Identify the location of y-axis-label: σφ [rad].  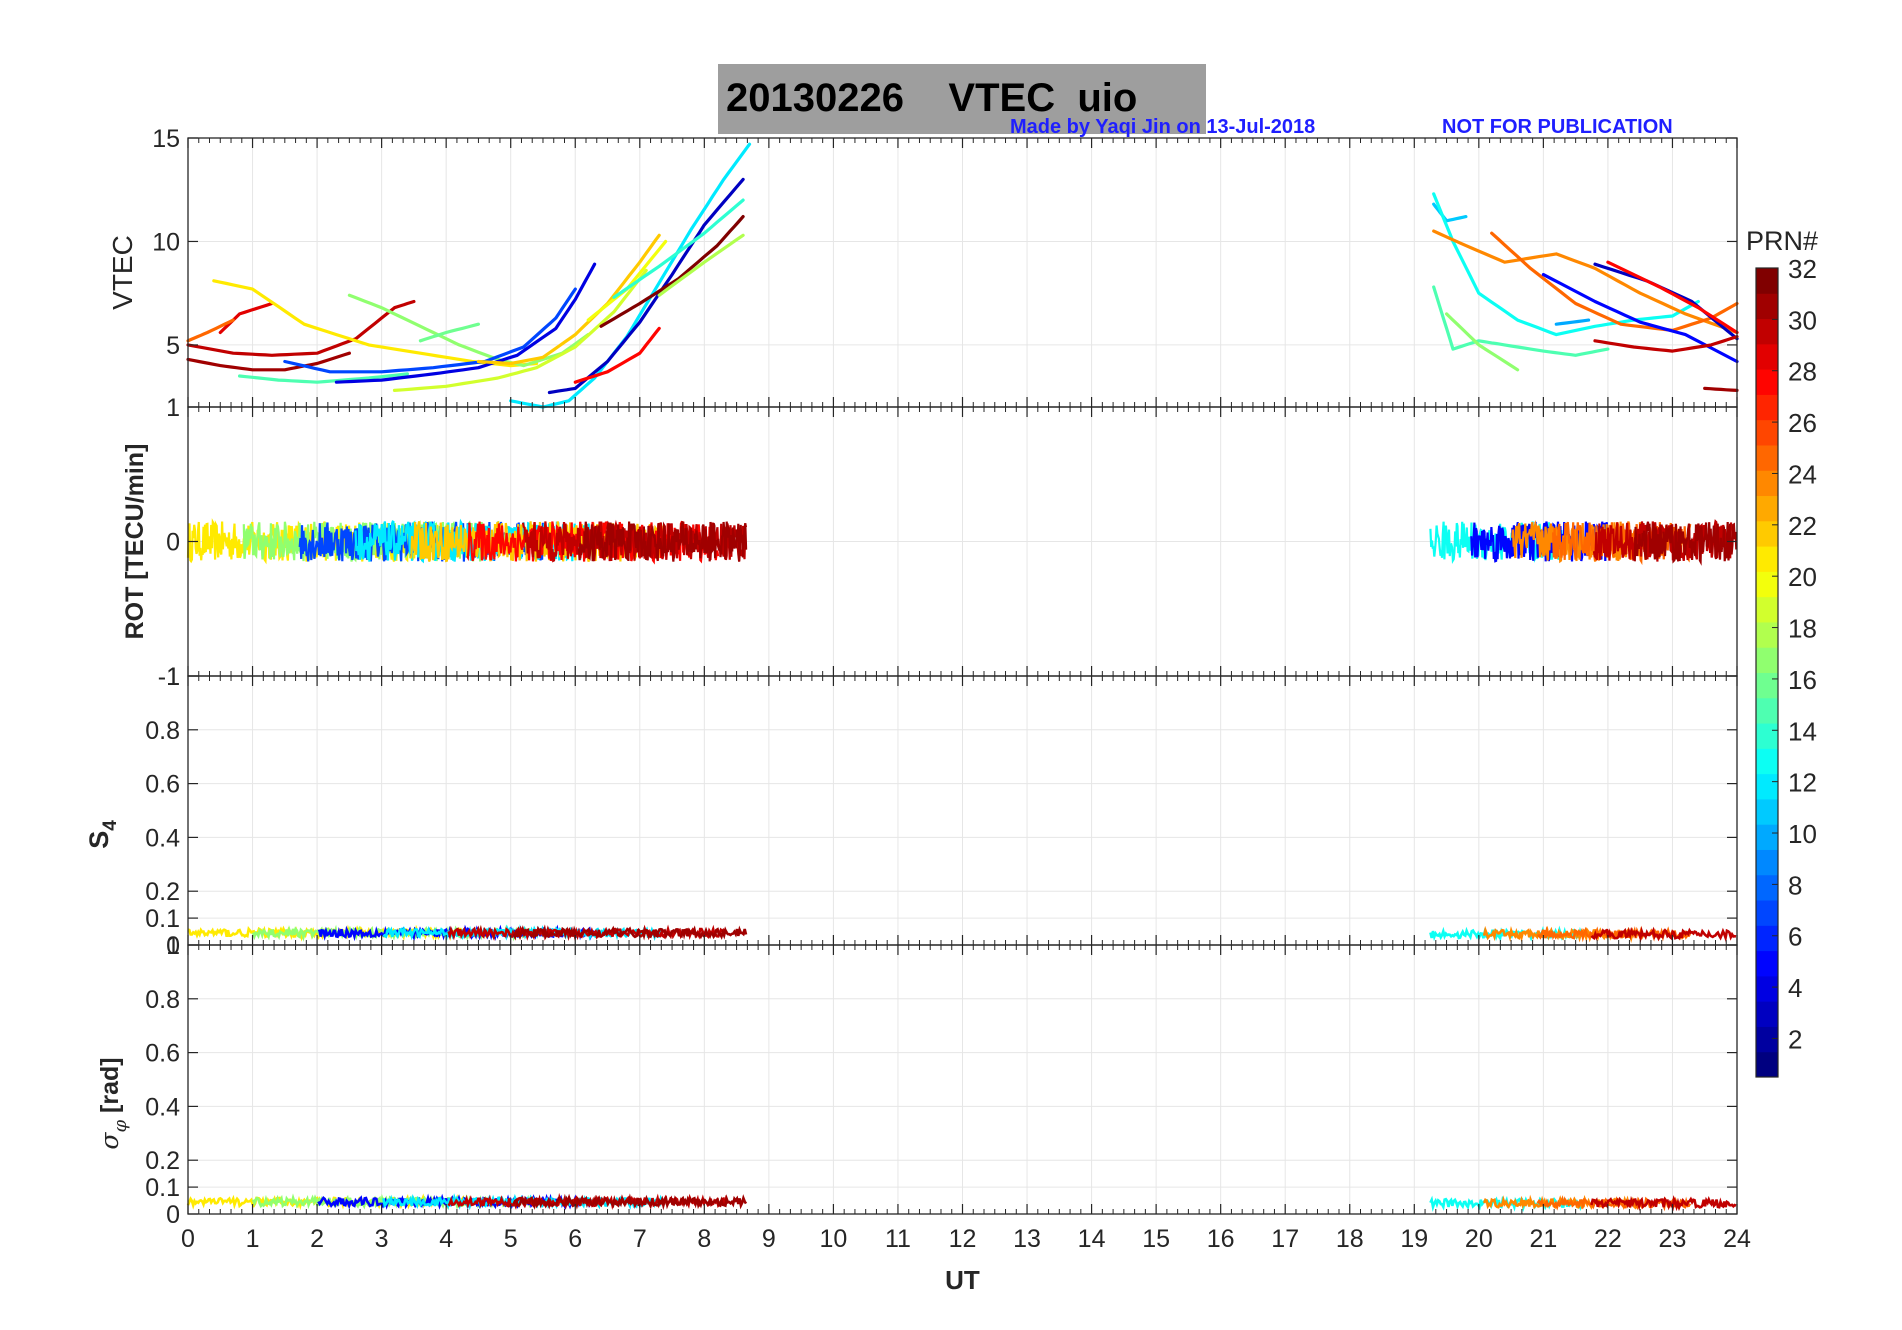
(113, 1103).